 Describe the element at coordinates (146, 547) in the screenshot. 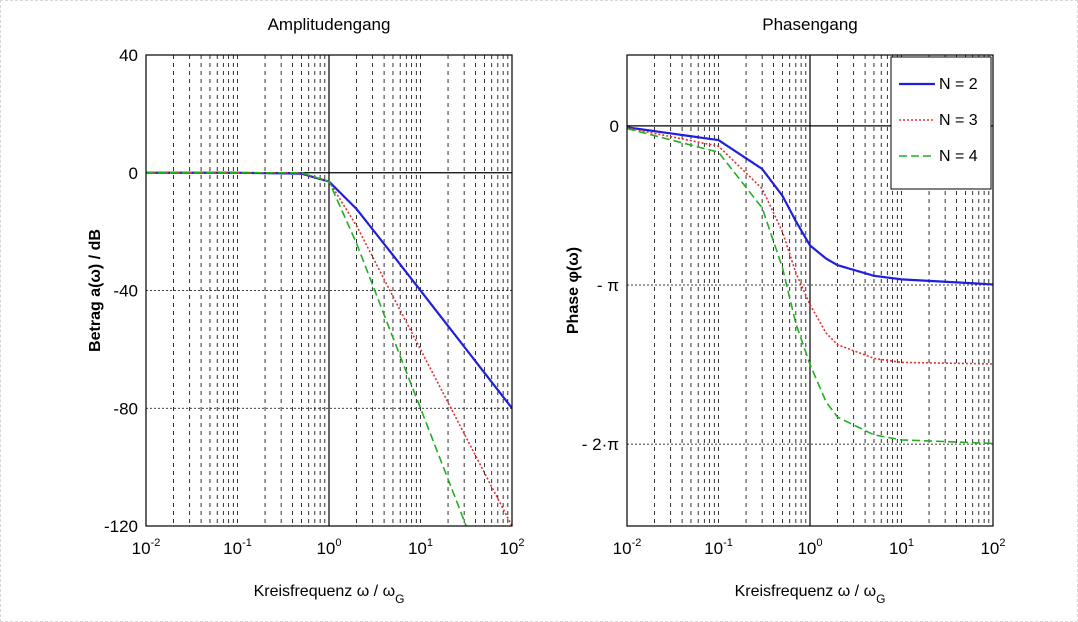

I see `amp-xtick-label: 10⁻²` at that location.